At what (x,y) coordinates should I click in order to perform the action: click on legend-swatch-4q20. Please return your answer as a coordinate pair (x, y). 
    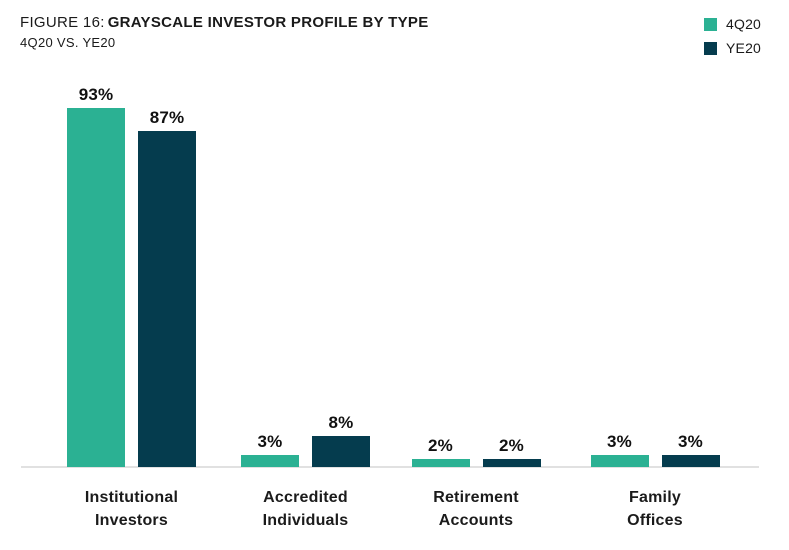
    Looking at the image, I should click on (710, 24).